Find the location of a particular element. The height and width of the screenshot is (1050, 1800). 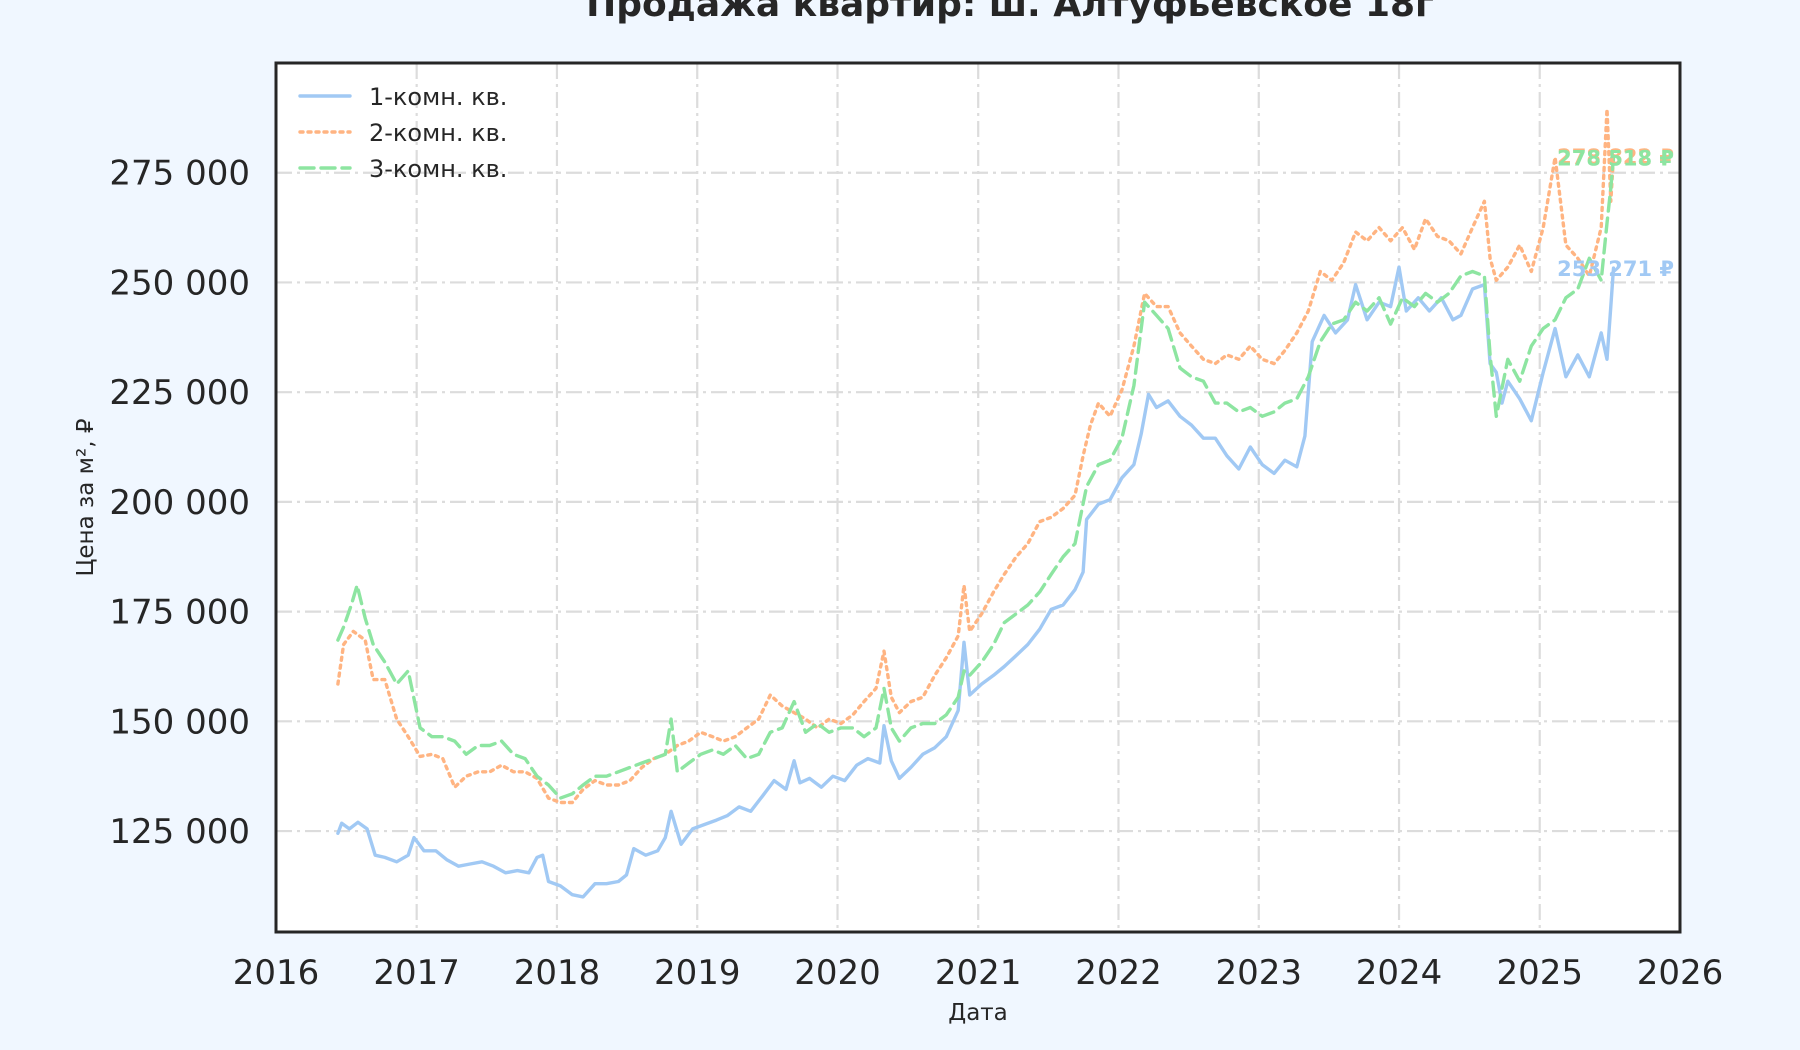

y-tick-label: 275 000 is located at coordinates (179, 174).